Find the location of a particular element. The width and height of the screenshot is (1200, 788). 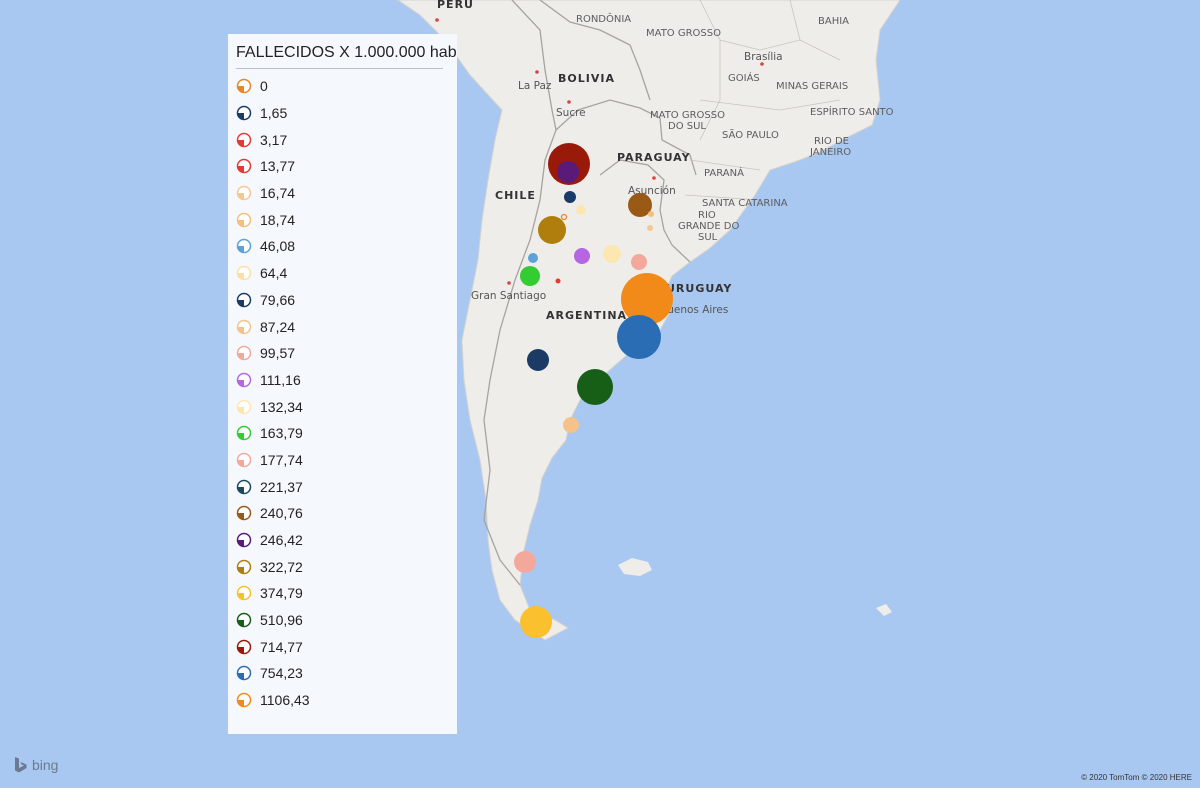

legend-item: 111,16 is located at coordinates (342, 380).